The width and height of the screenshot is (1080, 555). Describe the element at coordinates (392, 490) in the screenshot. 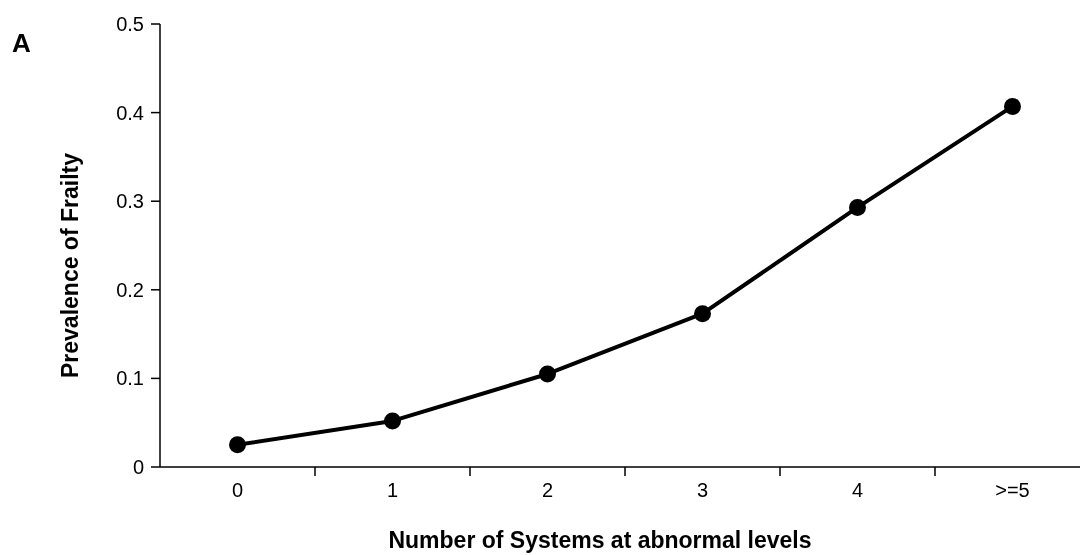

I see `x-tick-label: 1` at that location.